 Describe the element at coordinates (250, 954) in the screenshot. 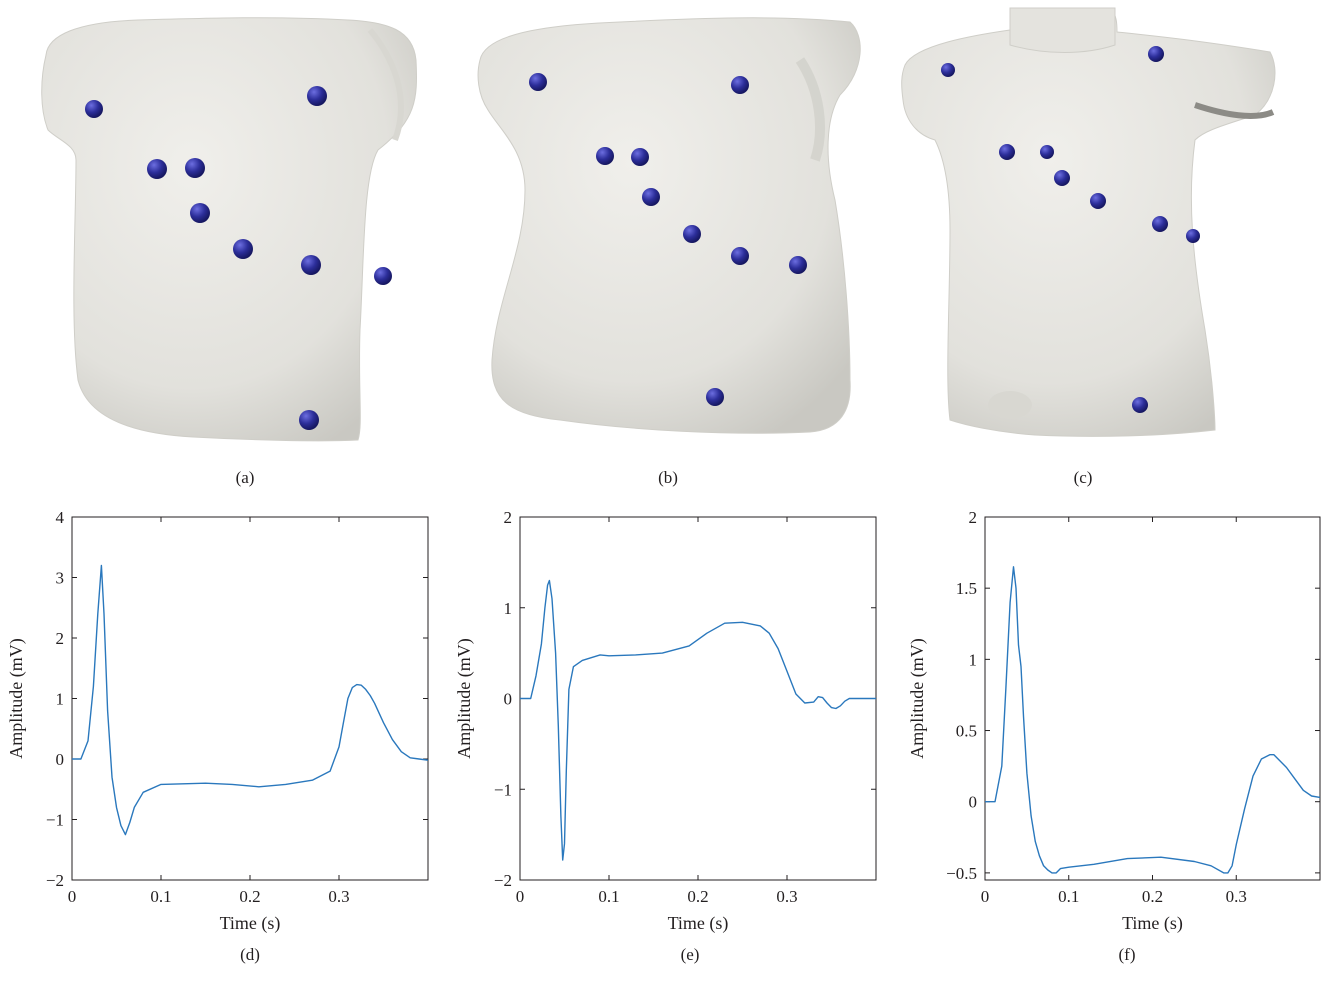

I see `caption-d: (d)` at that location.